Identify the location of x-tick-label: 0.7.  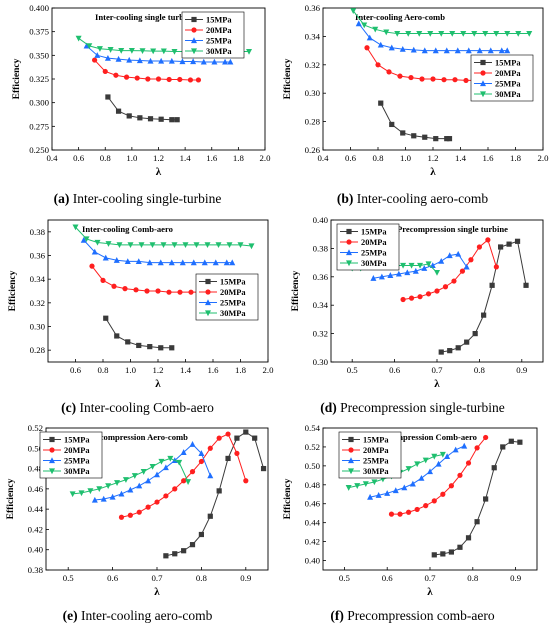
(431, 578).